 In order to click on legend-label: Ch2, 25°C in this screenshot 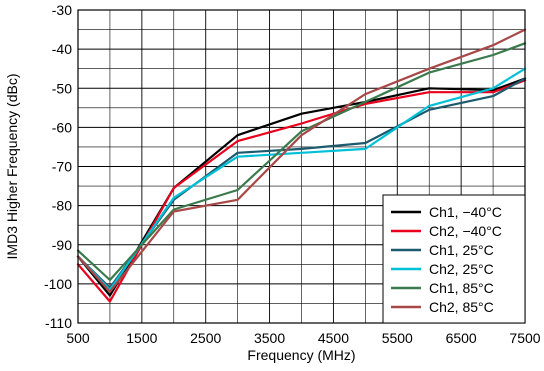, I will do `click(461, 269)`.